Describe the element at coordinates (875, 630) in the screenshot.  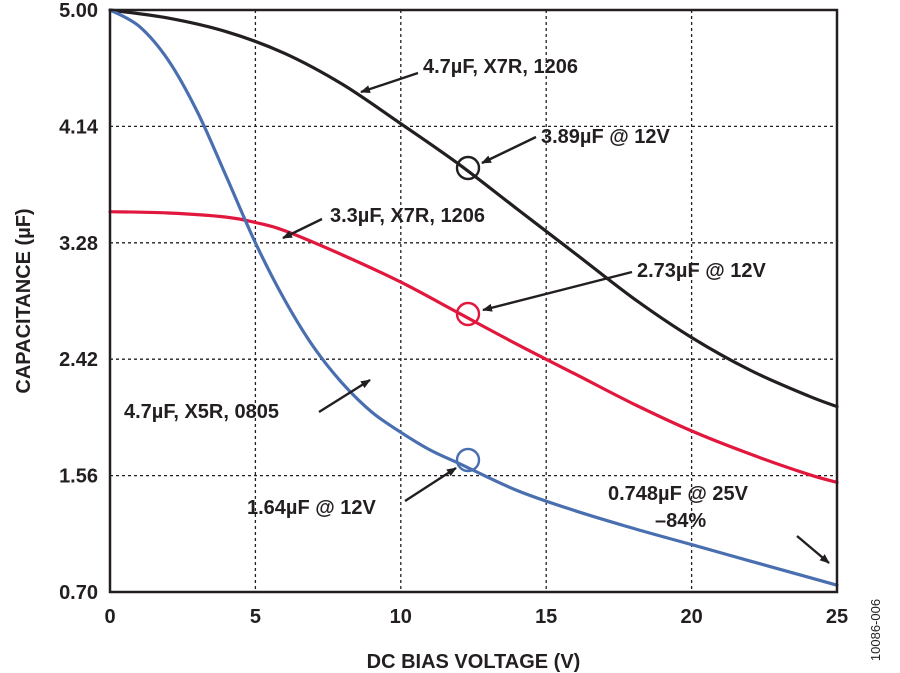
I see `figure-id: 10086-006` at that location.